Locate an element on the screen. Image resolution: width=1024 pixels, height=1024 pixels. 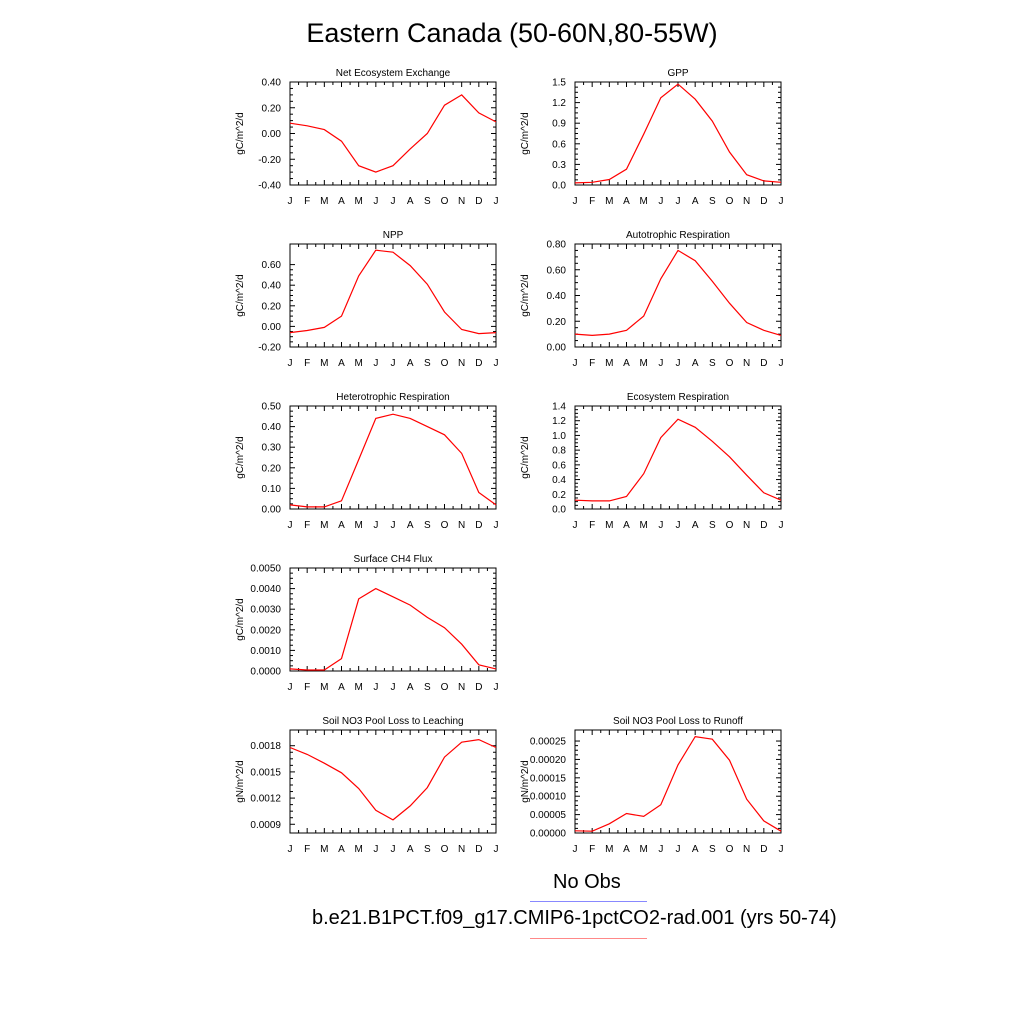
y-tick-label: 0.0018 is located at coordinates (265, 746).